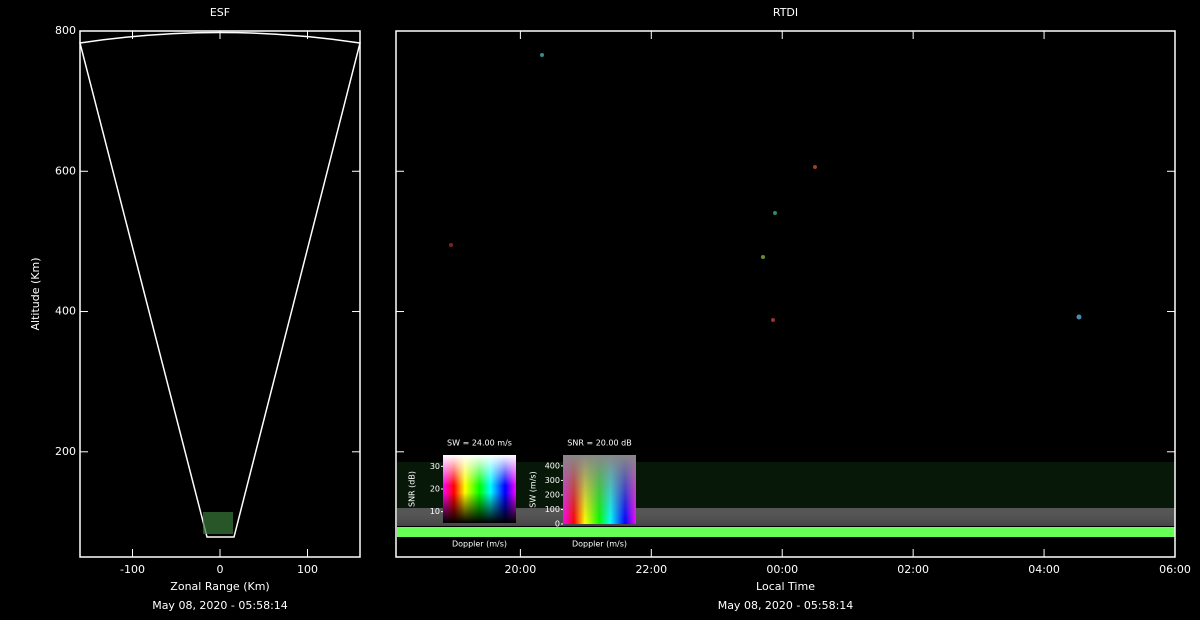  What do you see at coordinates (557, 524) in the screenshot?
I see `legend-tick-label: 0` at bounding box center [557, 524].